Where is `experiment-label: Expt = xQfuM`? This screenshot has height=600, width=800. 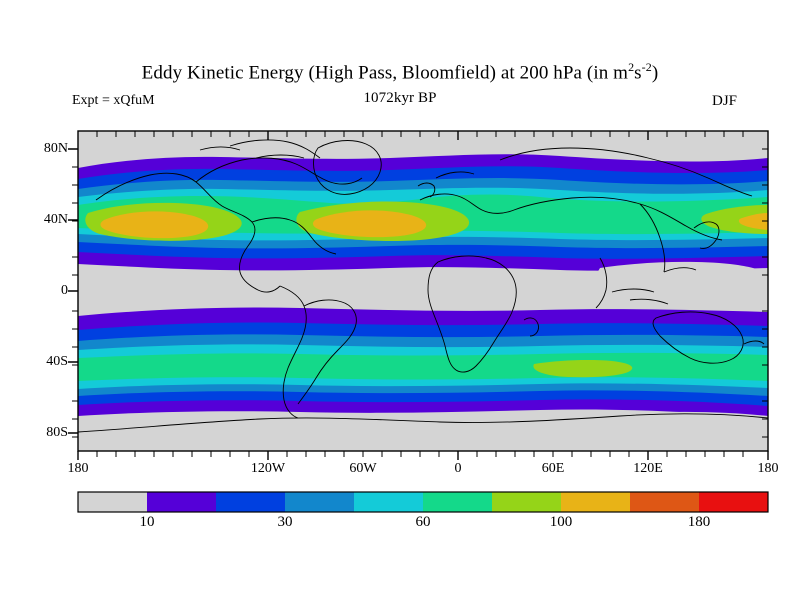 experiment-label: Expt = xQfuM is located at coordinates (113, 100).